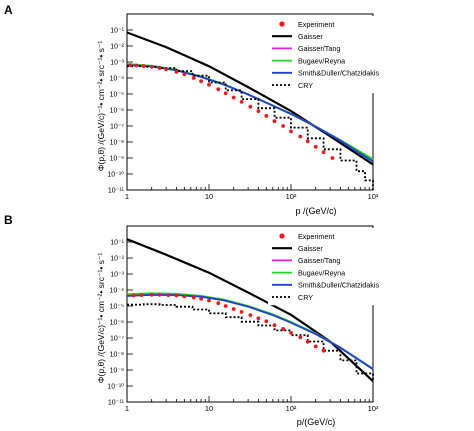  Describe the element at coordinates (8, 220) in the screenshot. I see `panel-b-label: B` at that location.